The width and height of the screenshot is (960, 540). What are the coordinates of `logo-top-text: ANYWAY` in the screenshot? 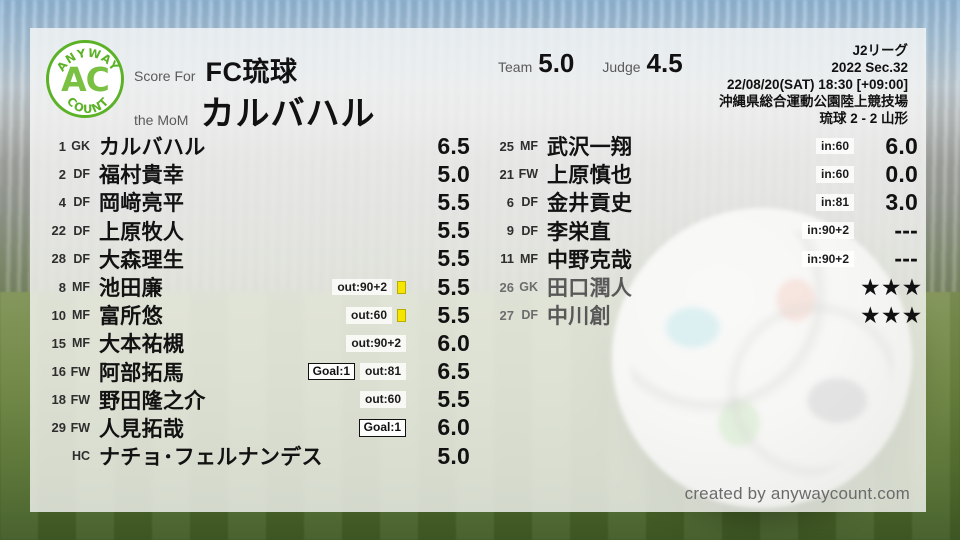 It's located at (88, 59).